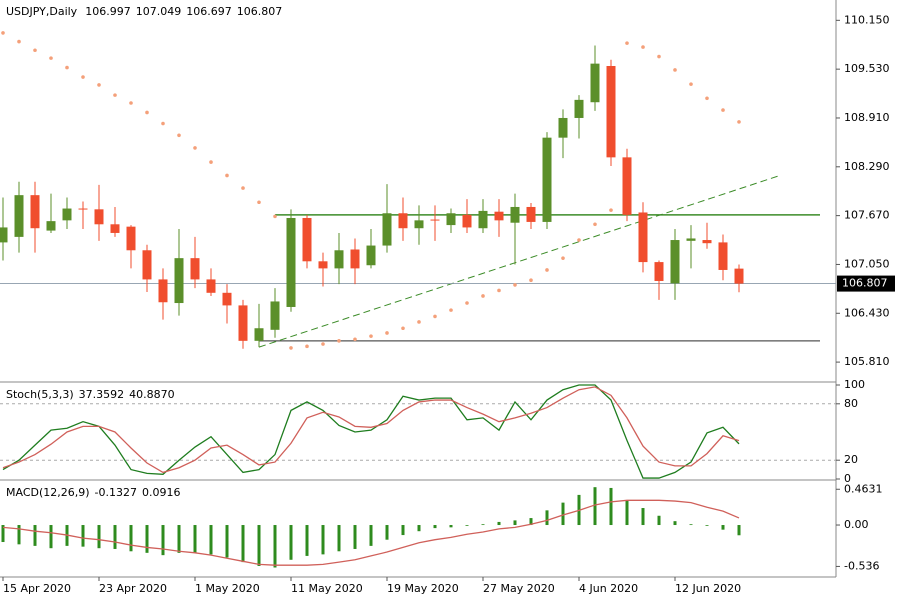 This screenshot has height=600, width=900. I want to click on y-tick-label: 109.530, so click(867, 68).